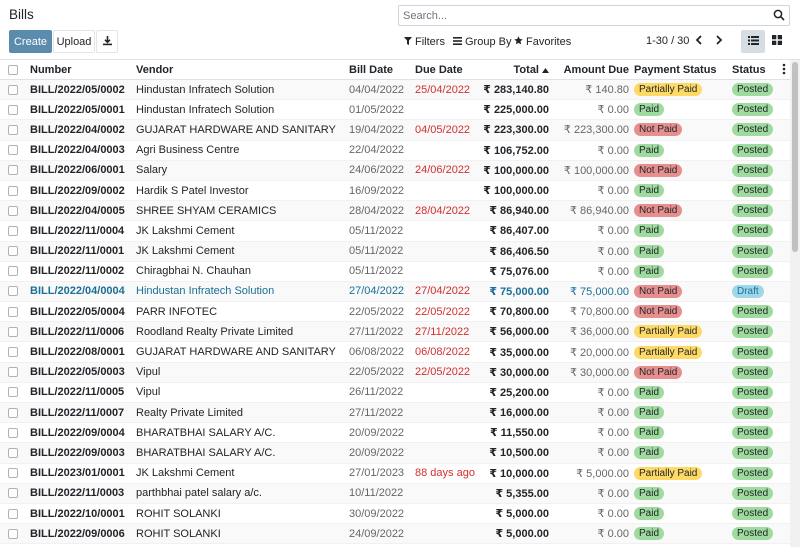 The image size is (800, 547). I want to click on bill-number: BILL/2022/11/0006, so click(77, 331).